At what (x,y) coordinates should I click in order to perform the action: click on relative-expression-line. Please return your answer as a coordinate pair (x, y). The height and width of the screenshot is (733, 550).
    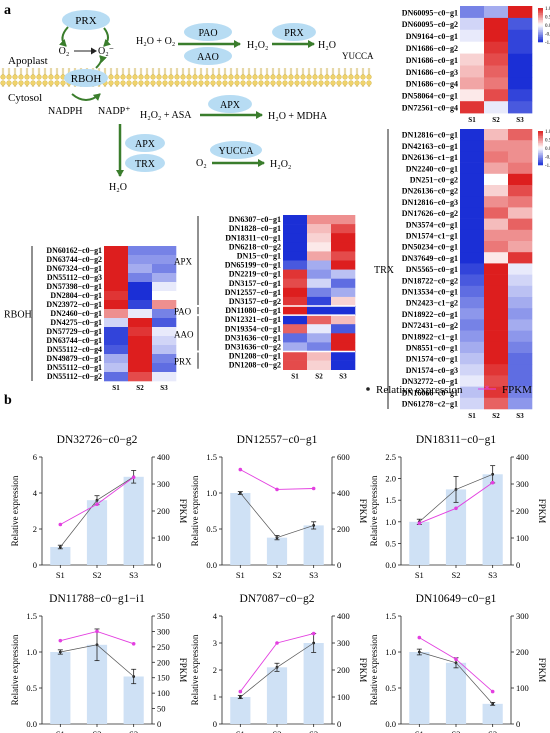
    Looking at the image, I should click on (277, 670).